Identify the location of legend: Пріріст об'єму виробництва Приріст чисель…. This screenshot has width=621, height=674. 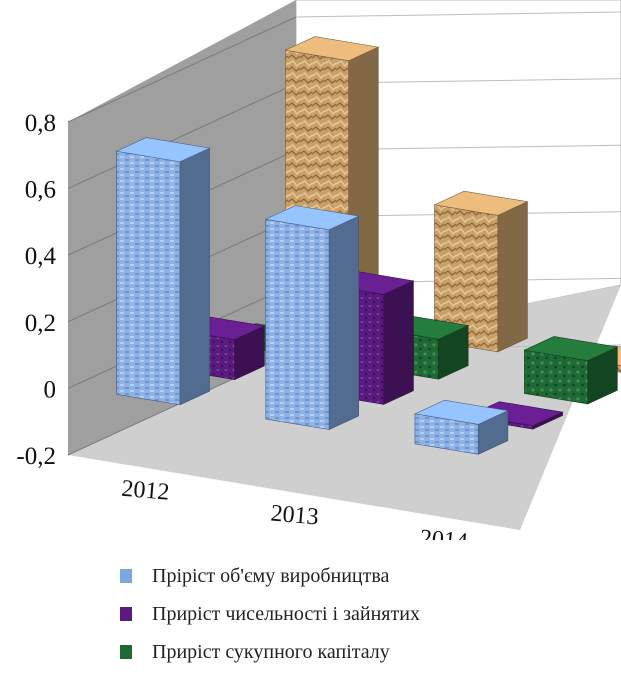
(270, 617).